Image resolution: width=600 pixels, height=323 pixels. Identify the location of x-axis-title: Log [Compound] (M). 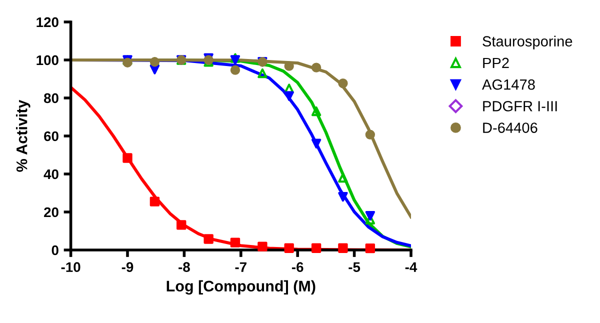
(241, 287).